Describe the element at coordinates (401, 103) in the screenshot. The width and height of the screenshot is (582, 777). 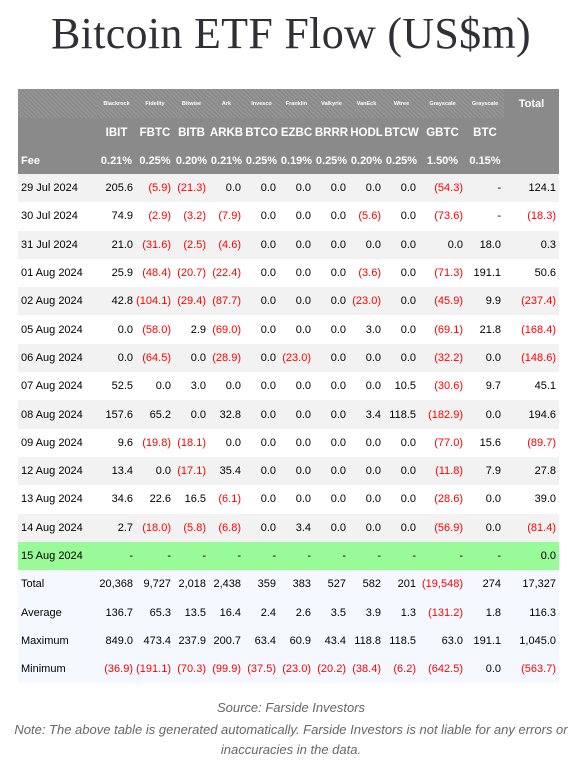
I see `issuer-header: Wtree` at that location.